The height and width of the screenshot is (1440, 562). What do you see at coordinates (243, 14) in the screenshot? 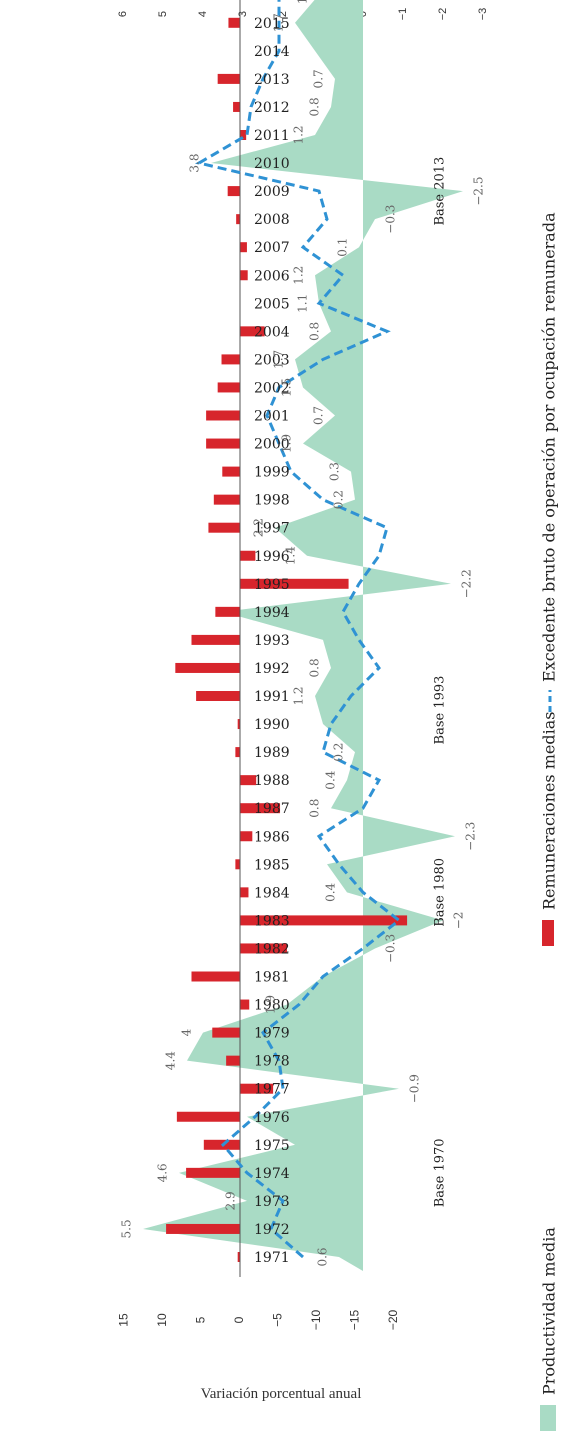
I see `right-axis-tick-label: 3` at bounding box center [243, 14].